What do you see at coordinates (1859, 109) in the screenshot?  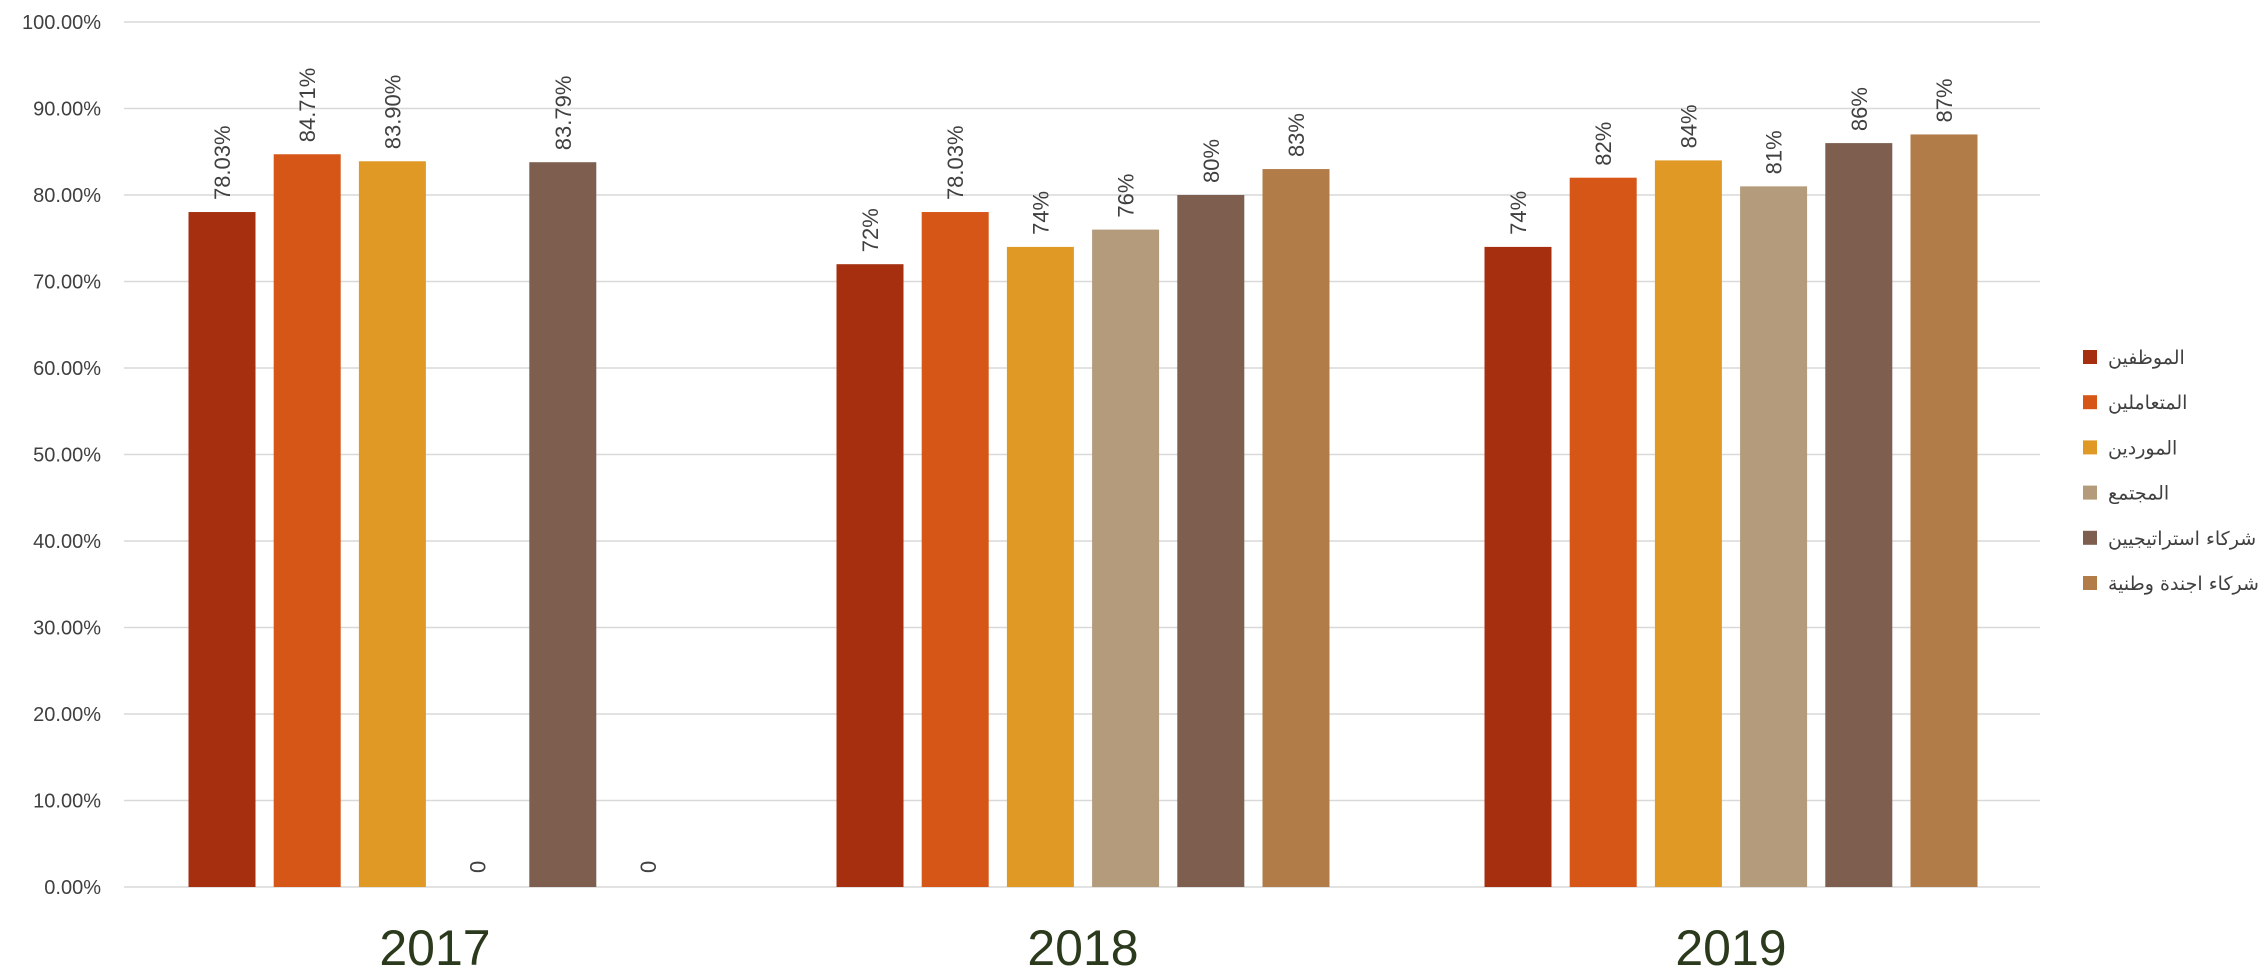 I see `data-label: 86%` at bounding box center [1859, 109].